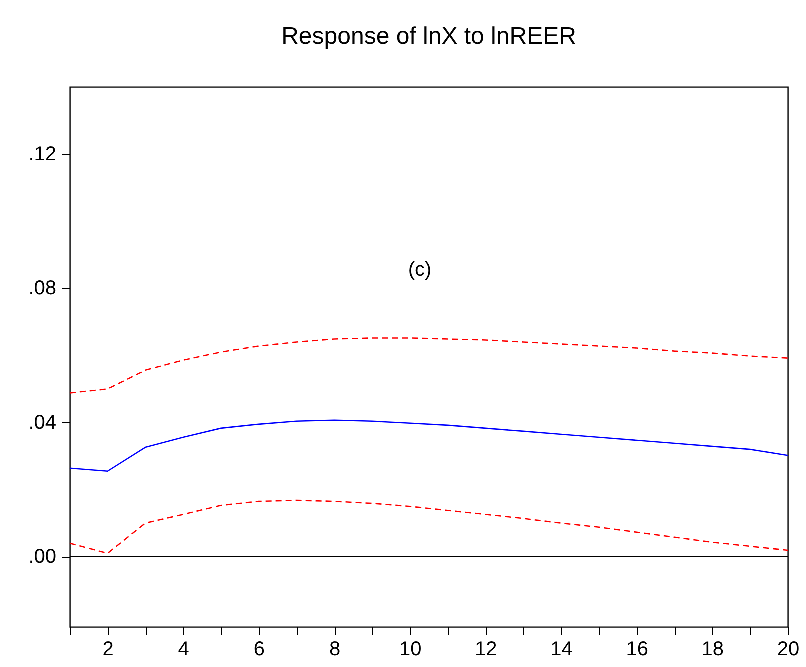 This screenshot has height=667, width=806. I want to click on annotation: (c), so click(420, 270).